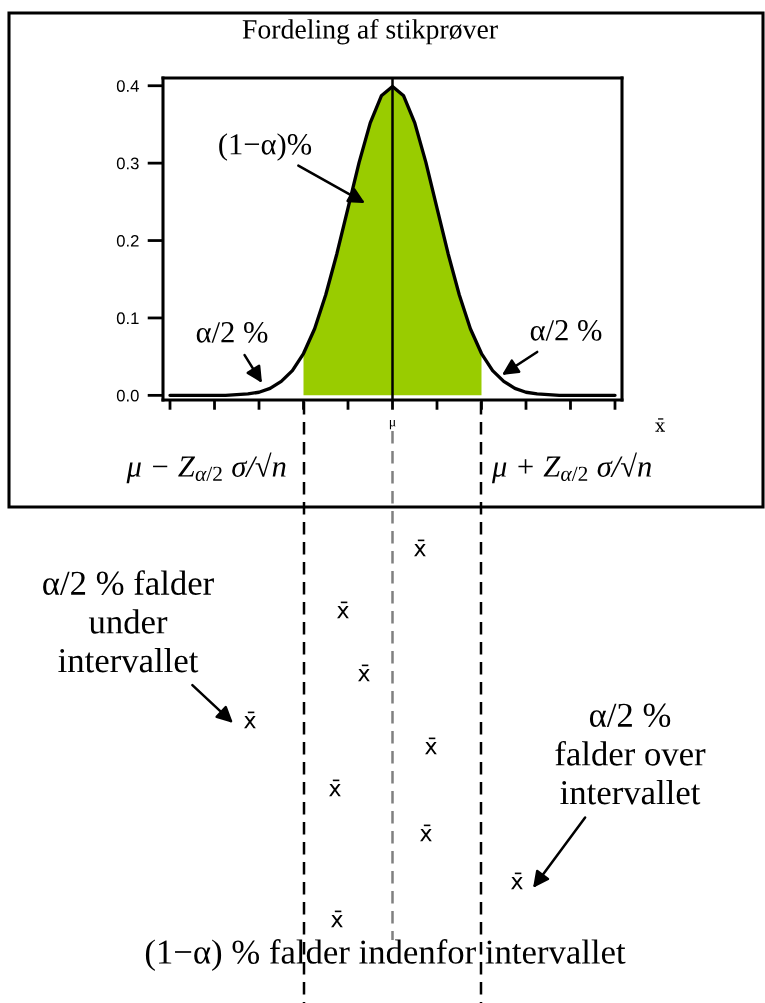  Describe the element at coordinates (265, 147) in the screenshot. I see `annotation: (1−α)%` at that location.